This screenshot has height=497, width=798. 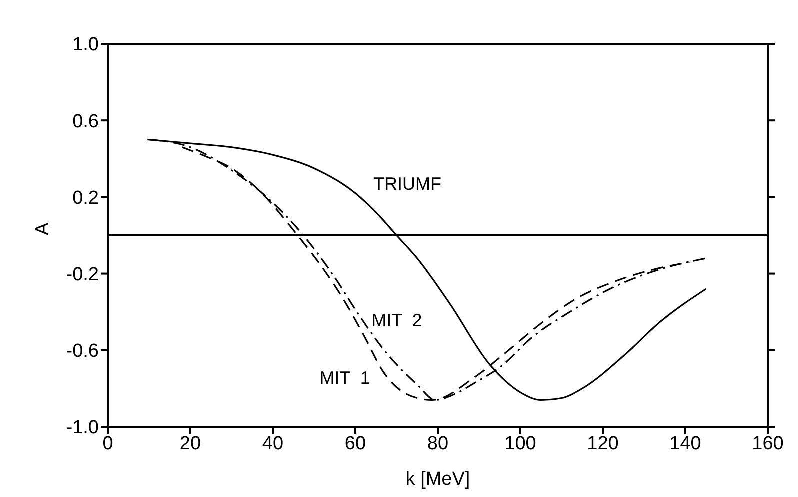 I want to click on y-tick-label: 1.0, so click(x=85, y=45).